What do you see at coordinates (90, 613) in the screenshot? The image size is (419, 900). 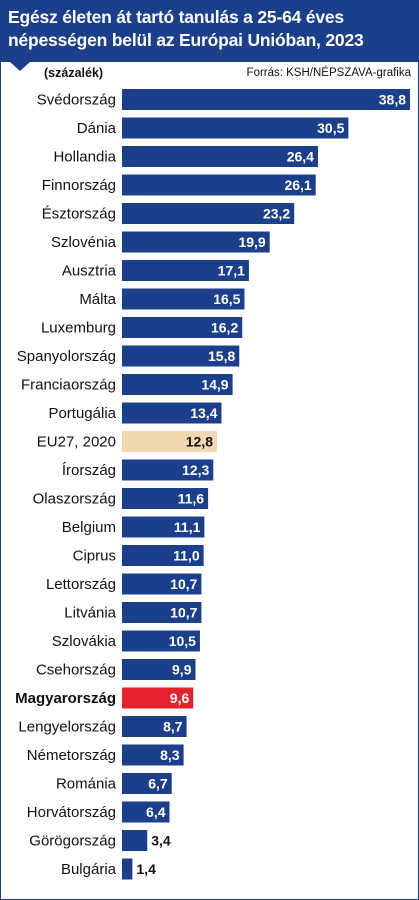 I see `category-label: Litvánia` at bounding box center [90, 613].